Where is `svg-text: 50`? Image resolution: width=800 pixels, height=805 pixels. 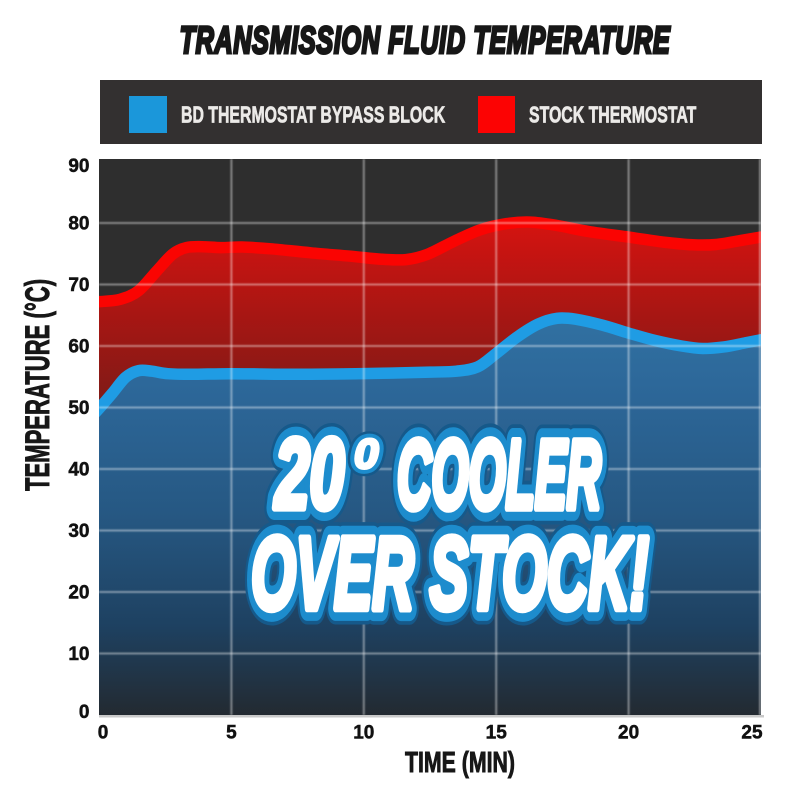 svg-text: 50 is located at coordinates (78, 408).